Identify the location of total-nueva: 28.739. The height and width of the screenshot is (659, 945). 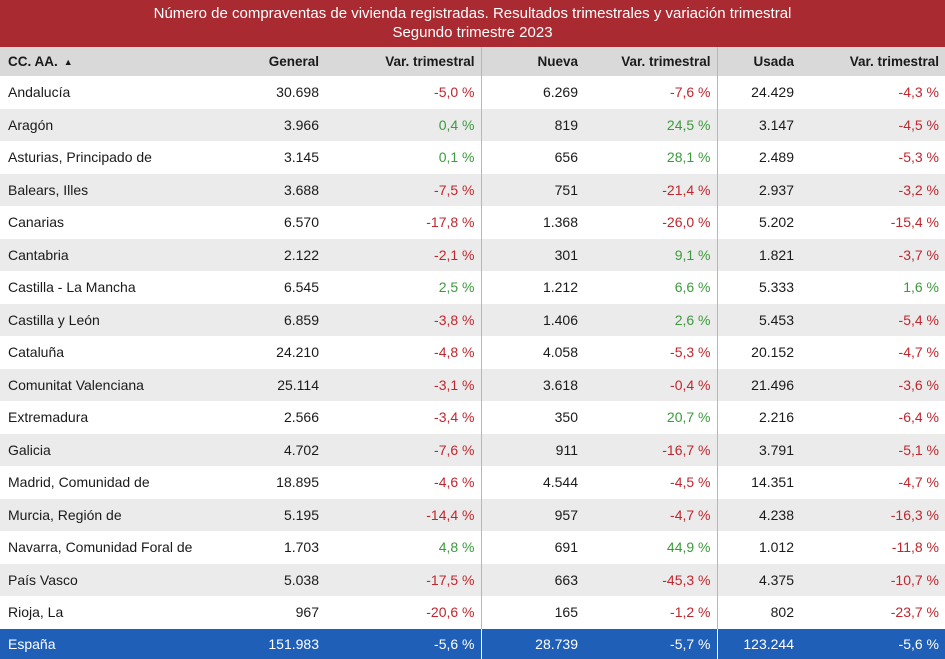
(532, 643).